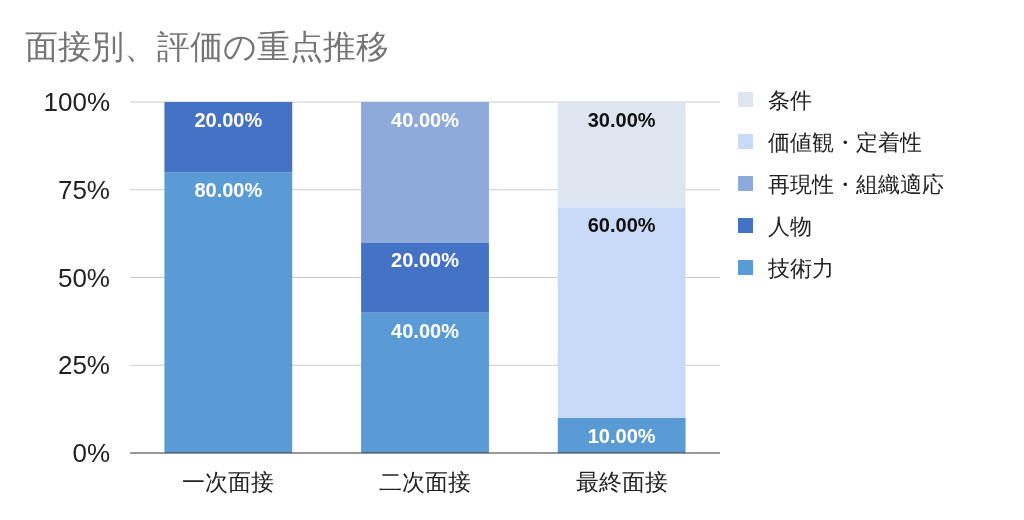 The image size is (1024, 520). I want to click on x-tick-label: 二次面接, so click(425, 482).